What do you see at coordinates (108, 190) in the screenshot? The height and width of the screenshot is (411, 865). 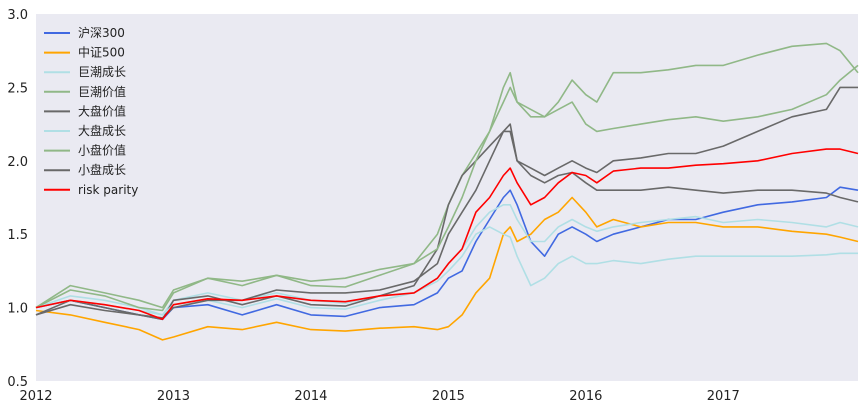 I see `legend-label: risk parity` at bounding box center [108, 190].